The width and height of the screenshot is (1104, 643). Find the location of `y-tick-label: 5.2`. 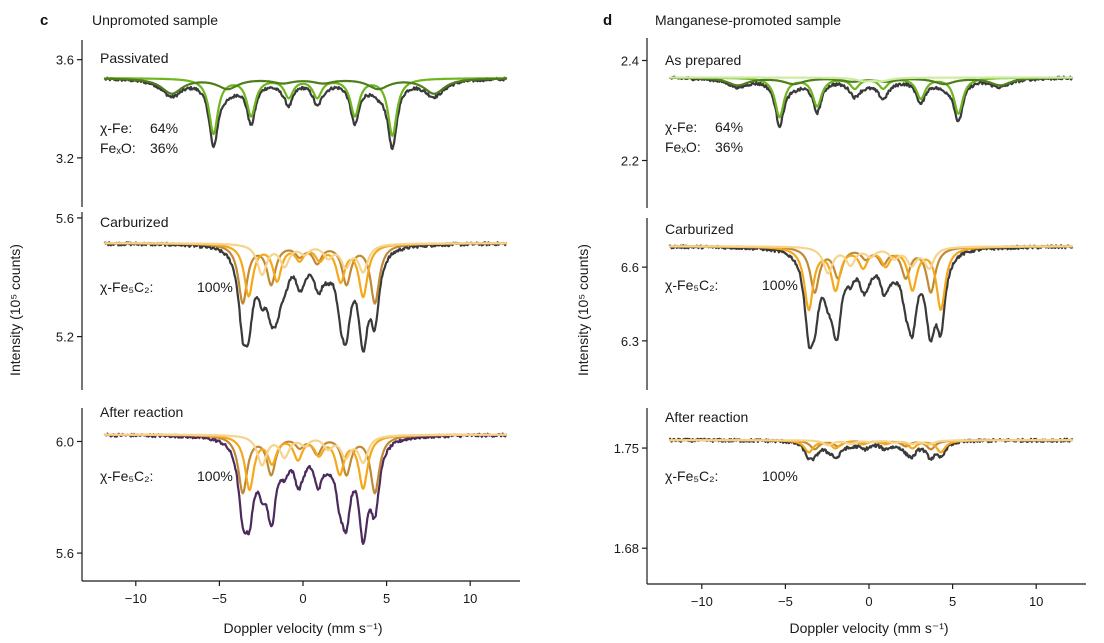

y-tick-label: 5.2 is located at coordinates (65, 337).